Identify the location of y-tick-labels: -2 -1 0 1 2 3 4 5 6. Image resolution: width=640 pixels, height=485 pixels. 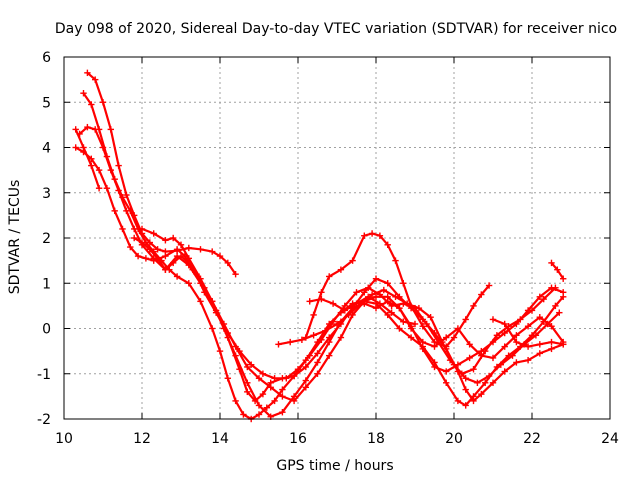
(44, 239).